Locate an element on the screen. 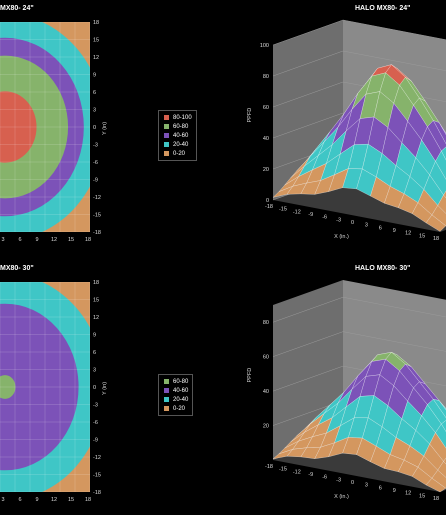 The width and height of the screenshot is (446, 515). contour30-ytick: -3 is located at coordinates (95, 406).